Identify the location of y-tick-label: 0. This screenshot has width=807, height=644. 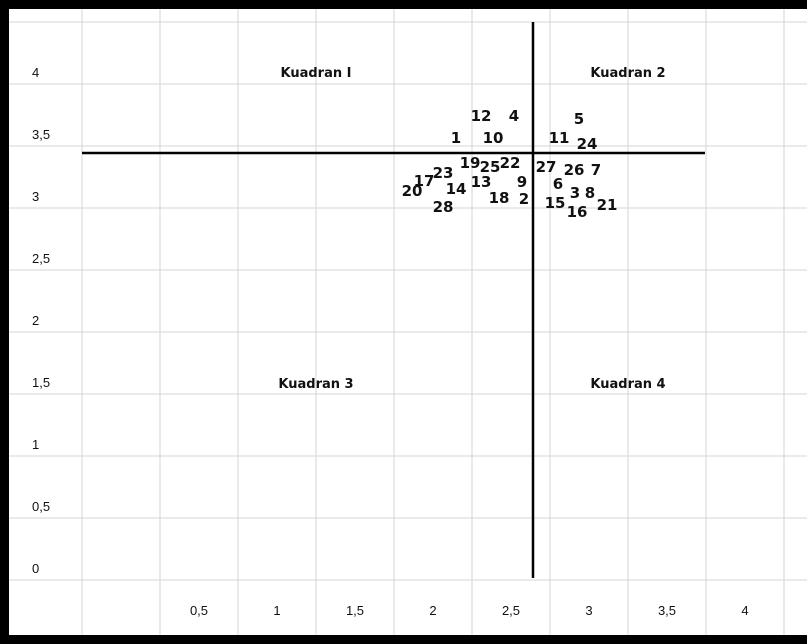
(35, 568).